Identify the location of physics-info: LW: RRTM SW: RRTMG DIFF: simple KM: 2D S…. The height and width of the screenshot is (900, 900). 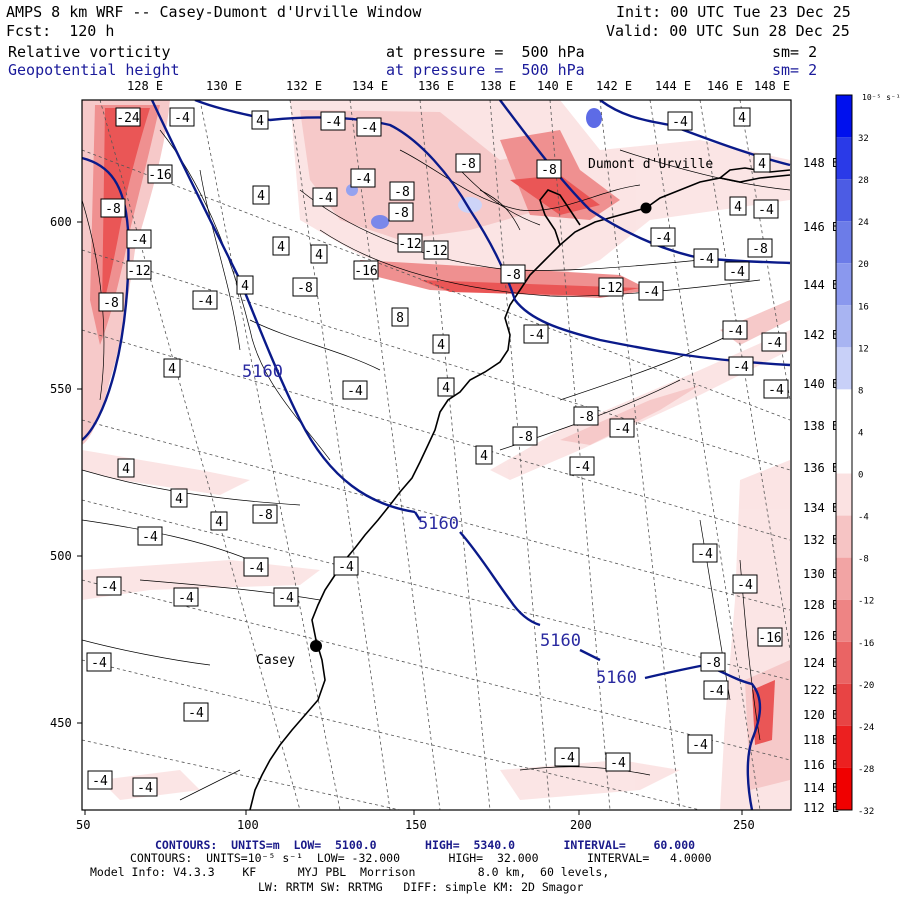
(421, 887).